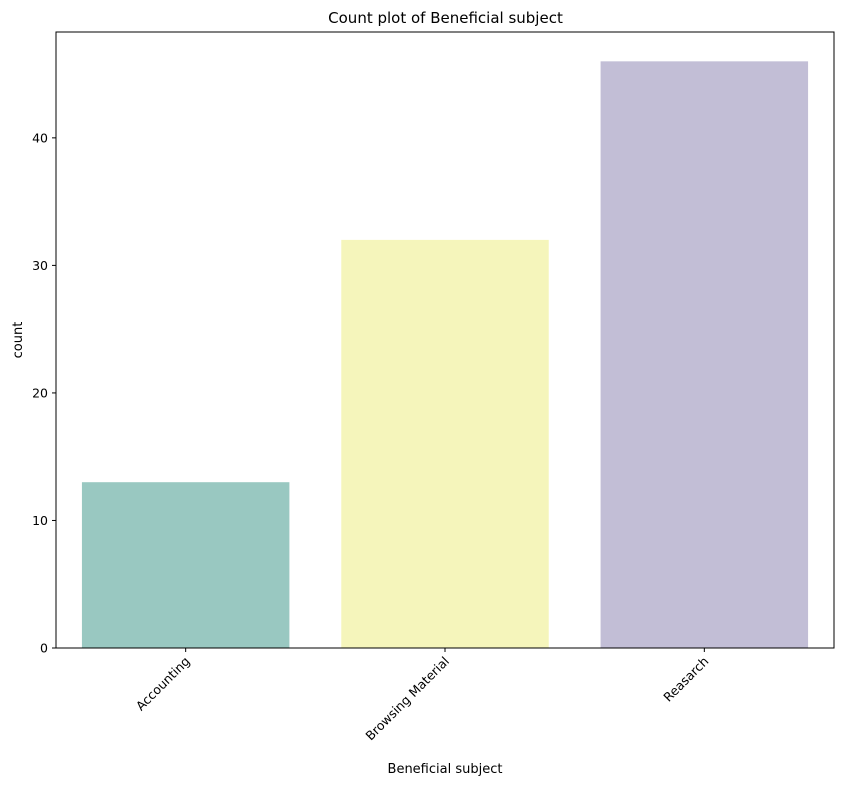 The height and width of the screenshot is (789, 841). I want to click on y-tick-label: 20, so click(40, 392).